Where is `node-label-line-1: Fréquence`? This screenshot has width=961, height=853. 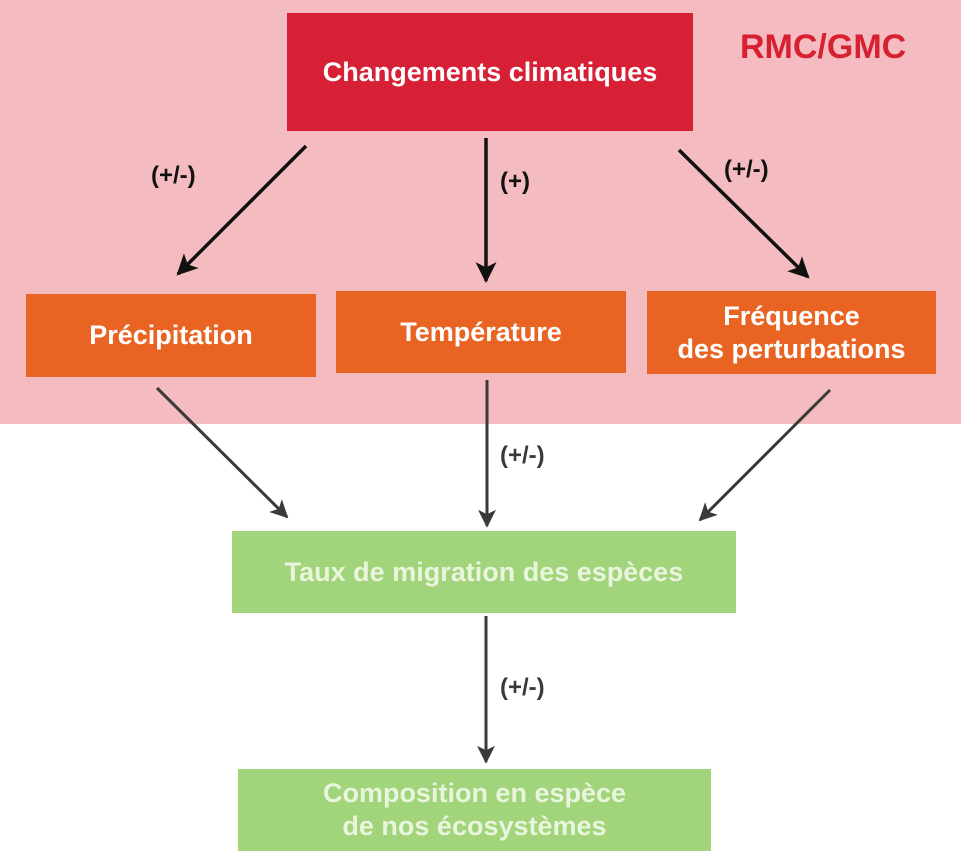
node-label-line-1: Fréquence is located at coordinates (791, 315).